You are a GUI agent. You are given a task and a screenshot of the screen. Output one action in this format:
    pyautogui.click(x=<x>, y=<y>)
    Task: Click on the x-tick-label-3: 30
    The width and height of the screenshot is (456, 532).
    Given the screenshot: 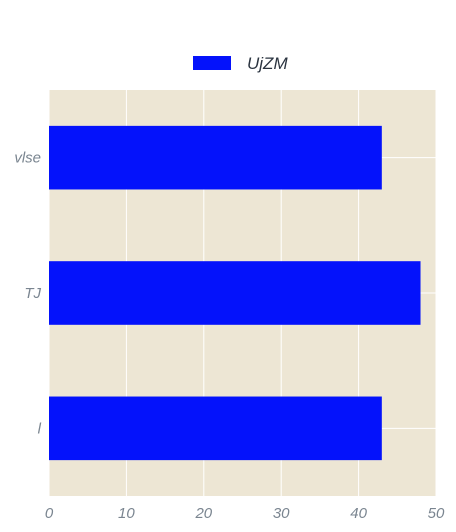 What is the action you would take?
    pyautogui.click(x=281, y=513)
    